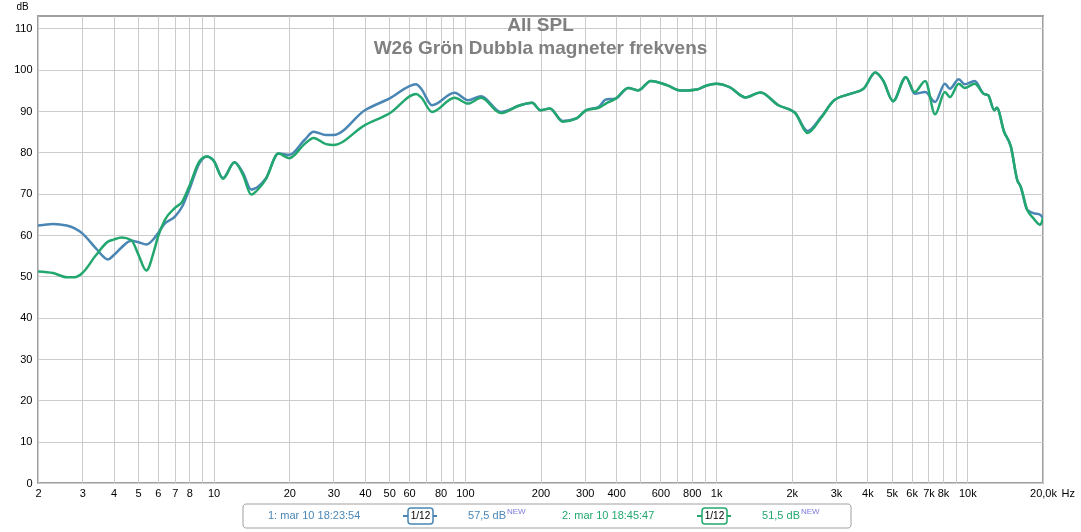 This screenshot has height=532, width=1081. I want to click on y-tick-label: 0, so click(29, 482).